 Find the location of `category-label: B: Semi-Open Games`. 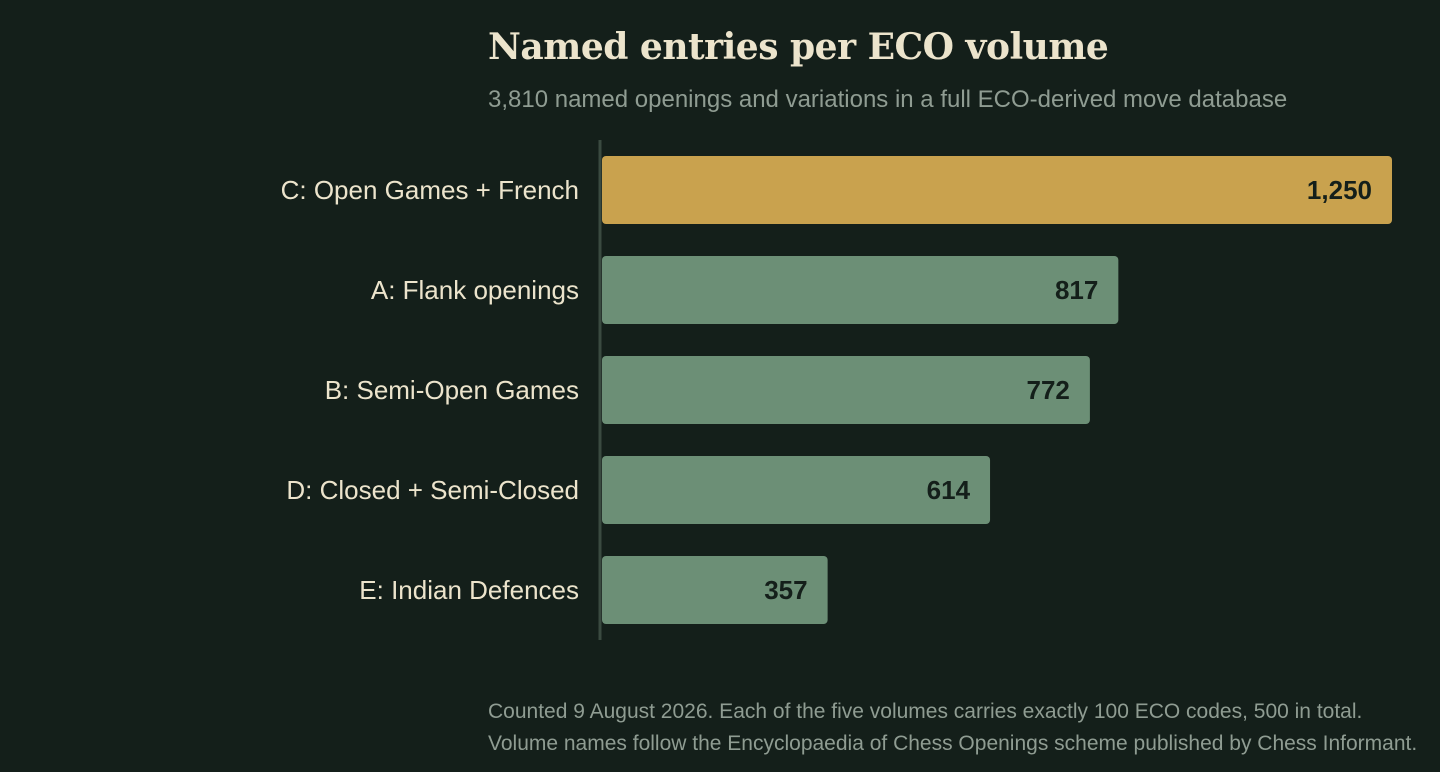

category-label: B: Semi-Open Games is located at coordinates (452, 390).